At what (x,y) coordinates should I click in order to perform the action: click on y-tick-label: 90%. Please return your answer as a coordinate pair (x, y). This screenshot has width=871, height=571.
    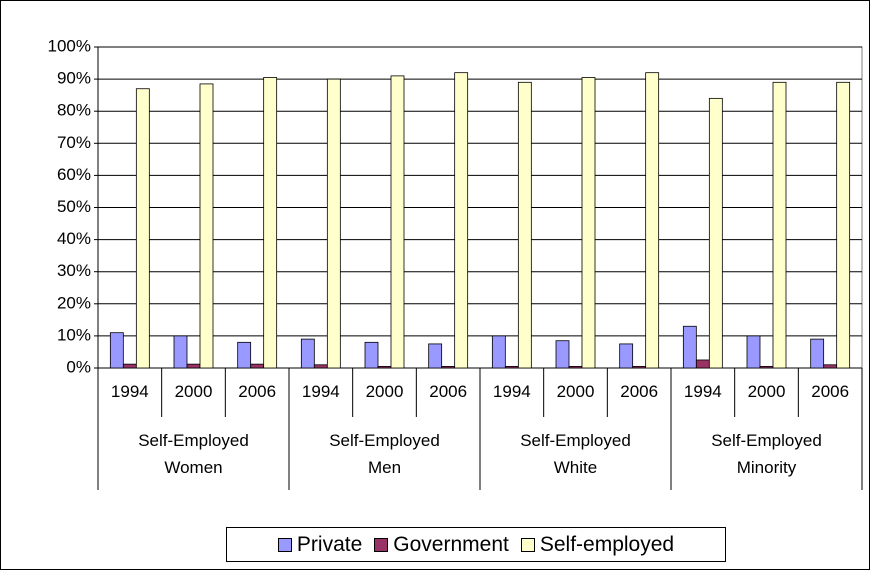
    Looking at the image, I should click on (74, 78).